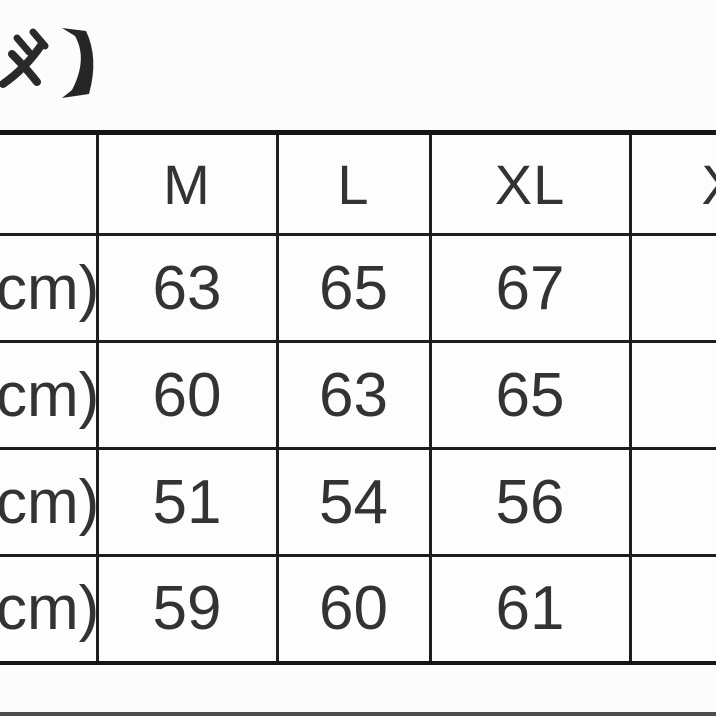 This screenshot has height=716, width=716. I want to click on size-value-cell: 54, so click(353, 502).